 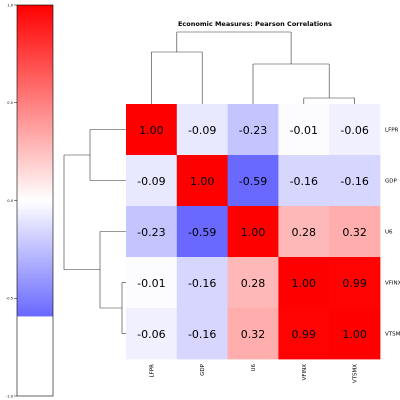 What do you see at coordinates (305, 372) in the screenshot?
I see `column-label-VFINX: VFINX` at bounding box center [305, 372].